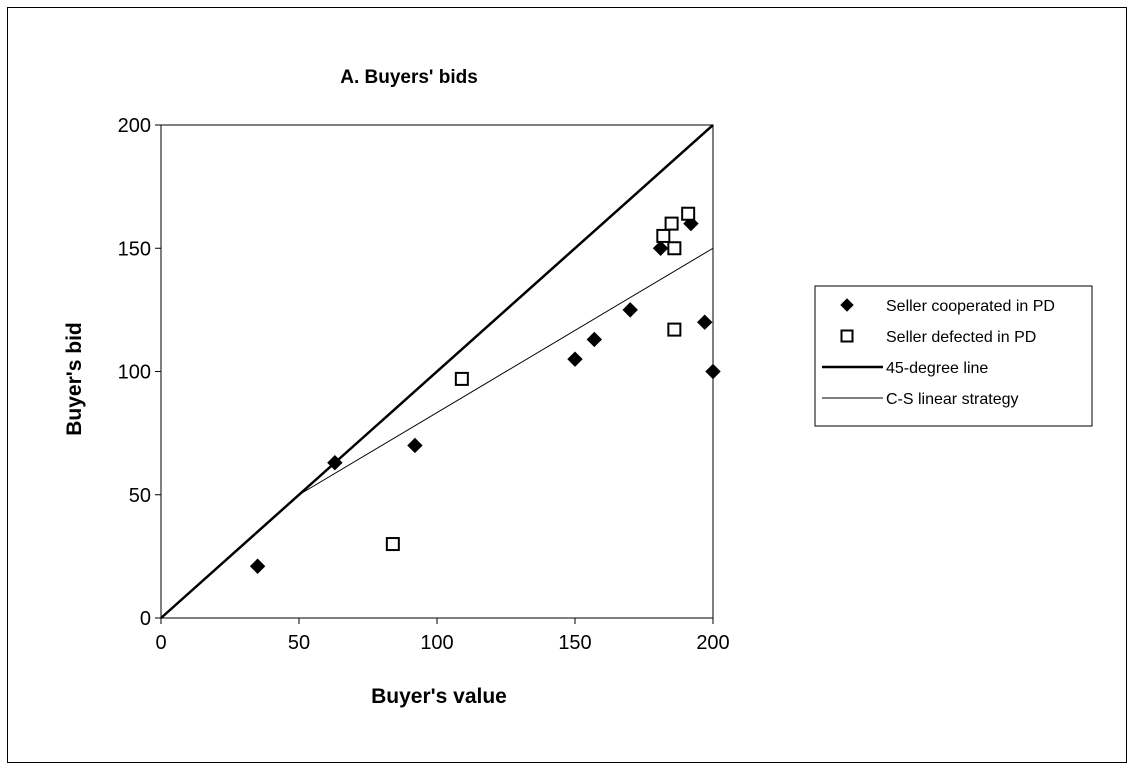 Image resolution: width=1131 pixels, height=767 pixels. I want to click on y-axis-title: Buyer's bid, so click(74, 379).